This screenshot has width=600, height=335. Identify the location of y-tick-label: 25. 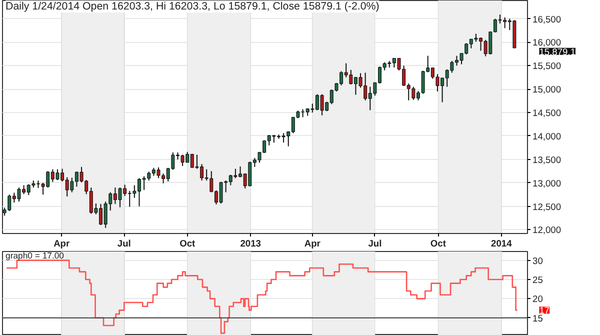
(537, 280).